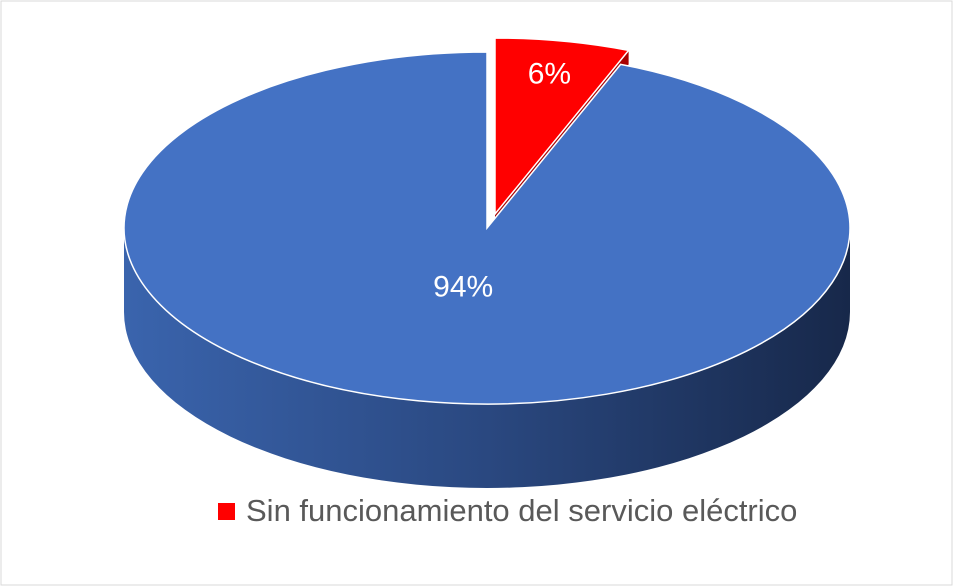  Describe the element at coordinates (463, 286) in the screenshot. I see `data-label: 94%` at that location.